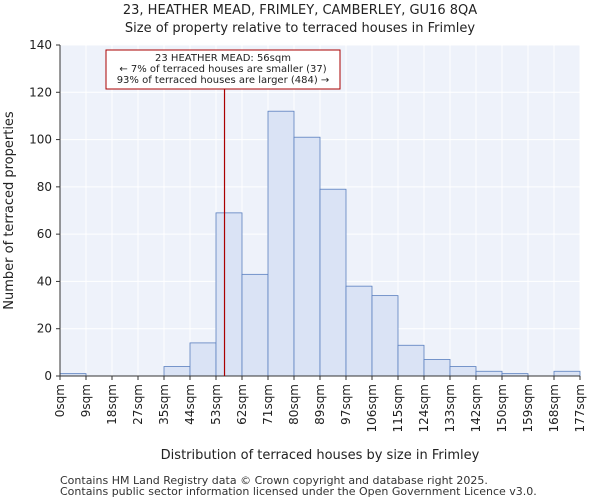  Describe the element at coordinates (359, 331) in the screenshot. I see `histogram-bar-97sqm` at that location.